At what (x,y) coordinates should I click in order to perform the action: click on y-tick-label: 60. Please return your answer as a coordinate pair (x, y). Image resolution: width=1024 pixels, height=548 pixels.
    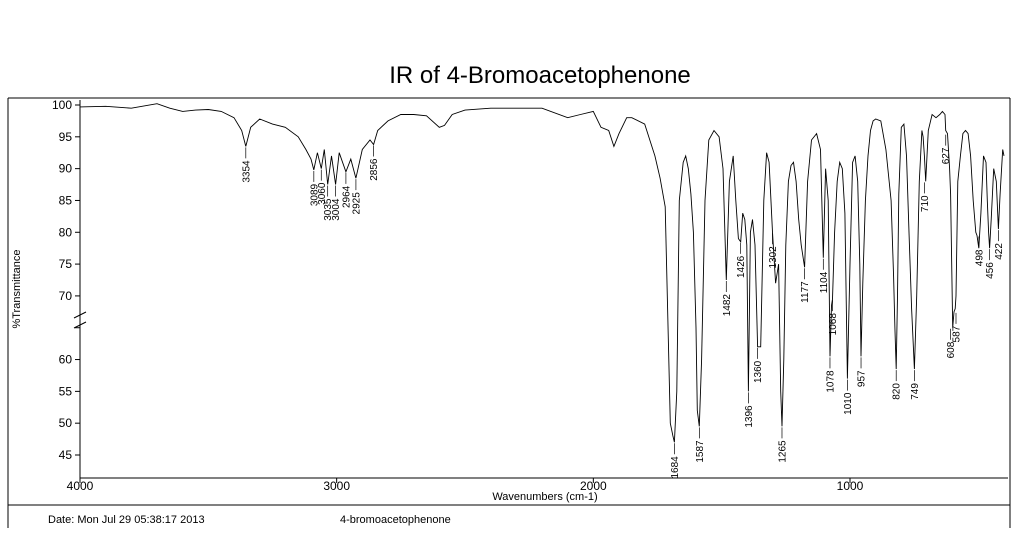
    Looking at the image, I should click on (66, 360).